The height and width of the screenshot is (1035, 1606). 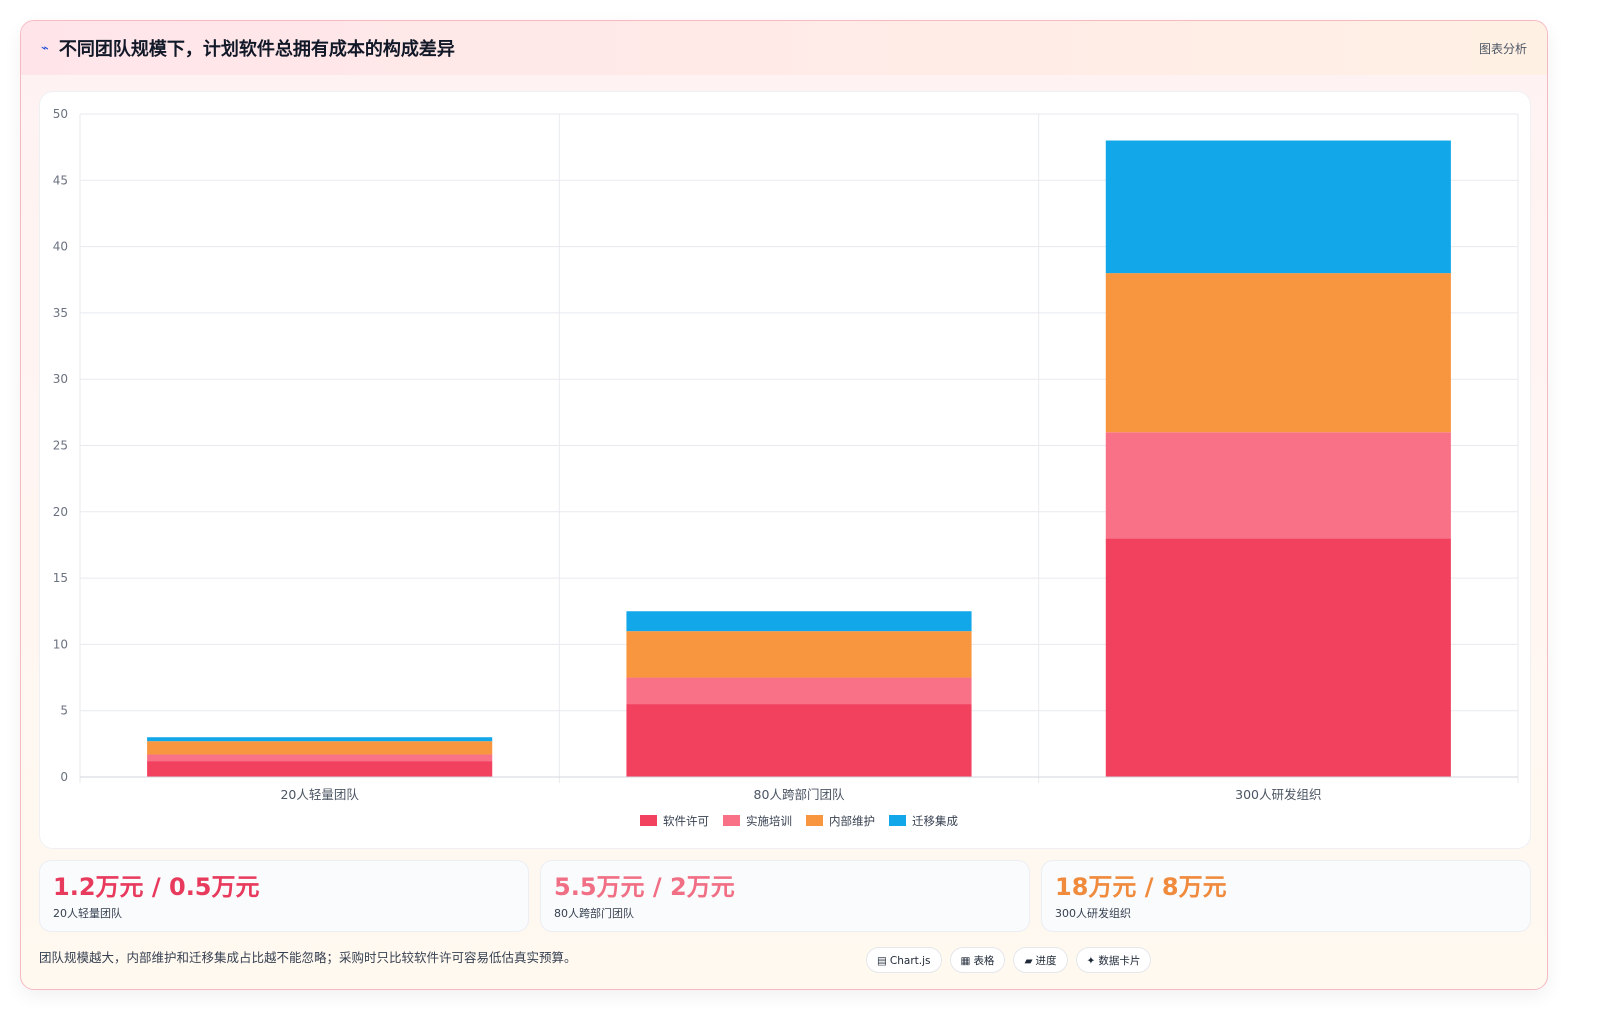 What do you see at coordinates (799, 794) in the screenshot?
I see `x-tick-label: 80人跨部门团队` at bounding box center [799, 794].